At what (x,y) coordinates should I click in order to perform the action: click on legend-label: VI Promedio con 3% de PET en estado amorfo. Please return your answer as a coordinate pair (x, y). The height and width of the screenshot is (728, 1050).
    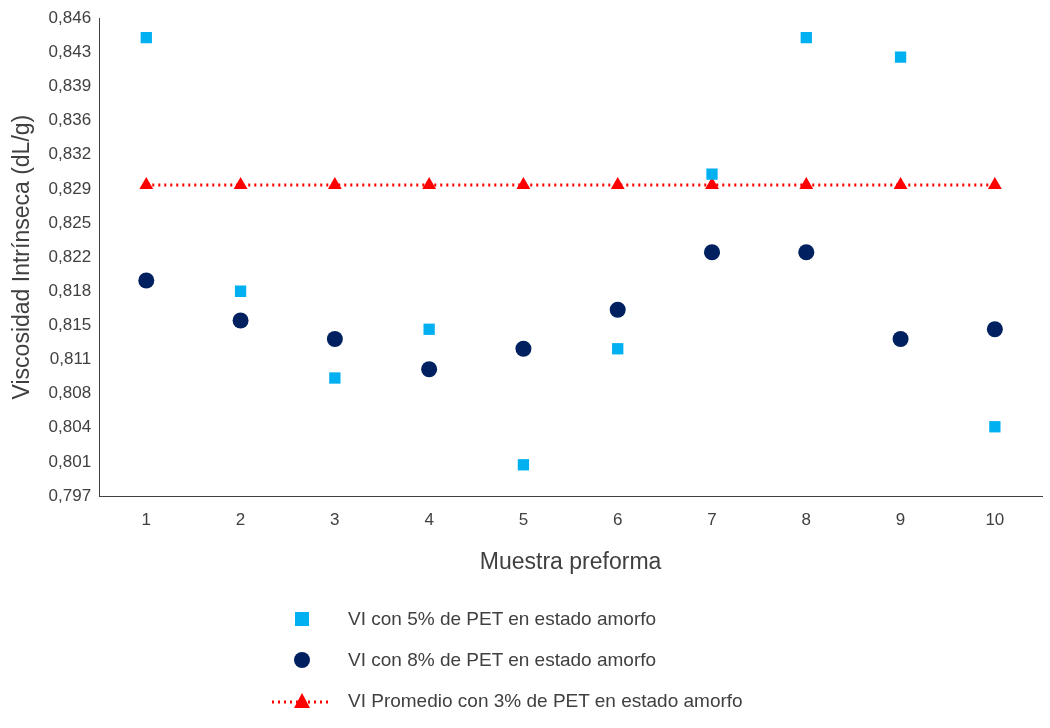
    Looking at the image, I should click on (545, 700).